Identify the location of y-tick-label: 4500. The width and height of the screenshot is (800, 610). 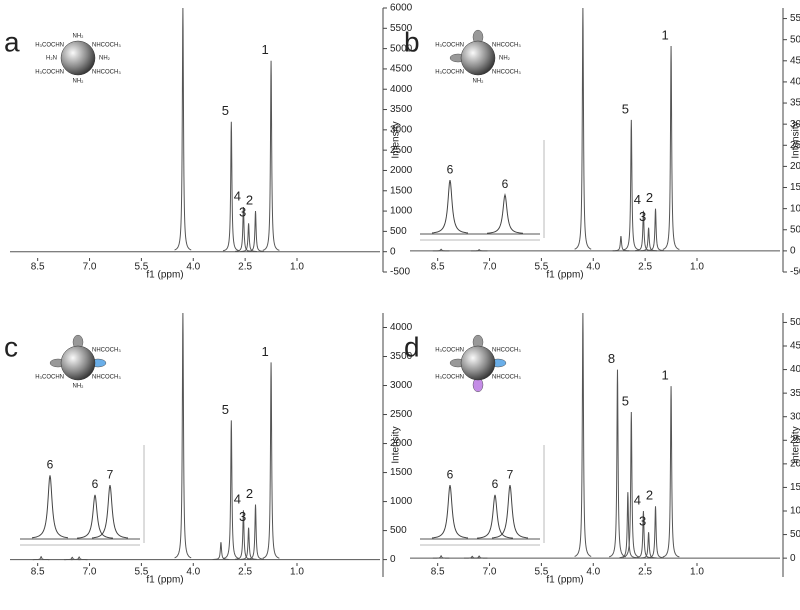
(795, 346).